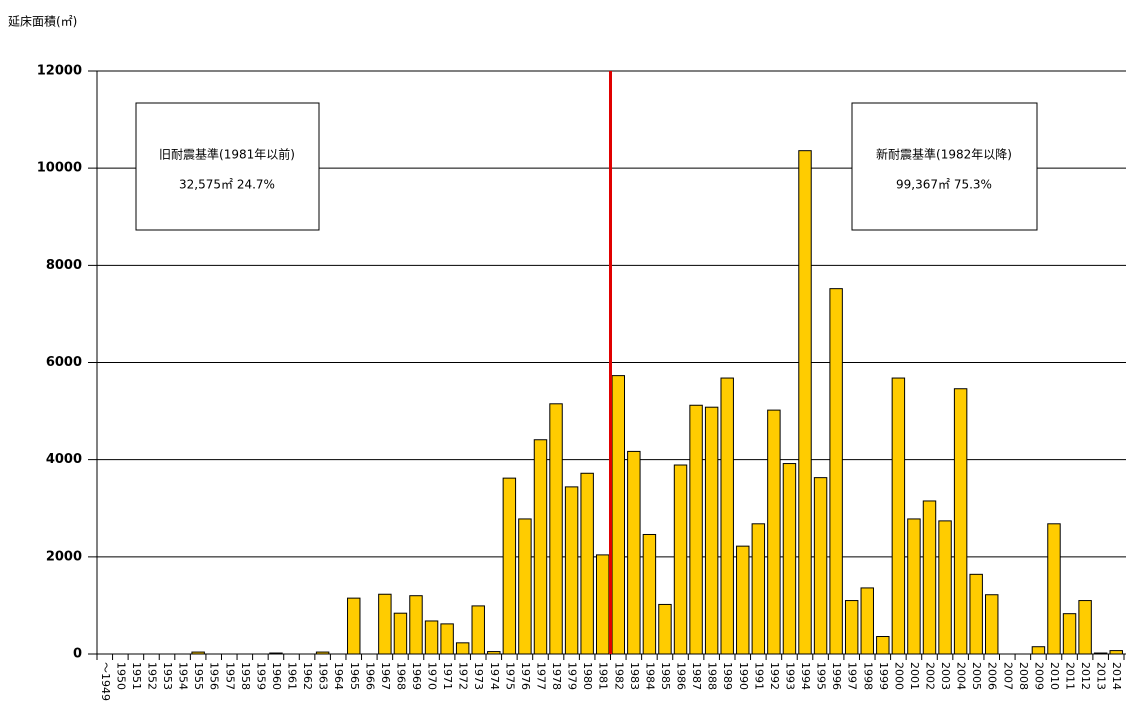  What do you see at coordinates (245, 676) in the screenshot?
I see `x-tick-label: 1958` at bounding box center [245, 676].